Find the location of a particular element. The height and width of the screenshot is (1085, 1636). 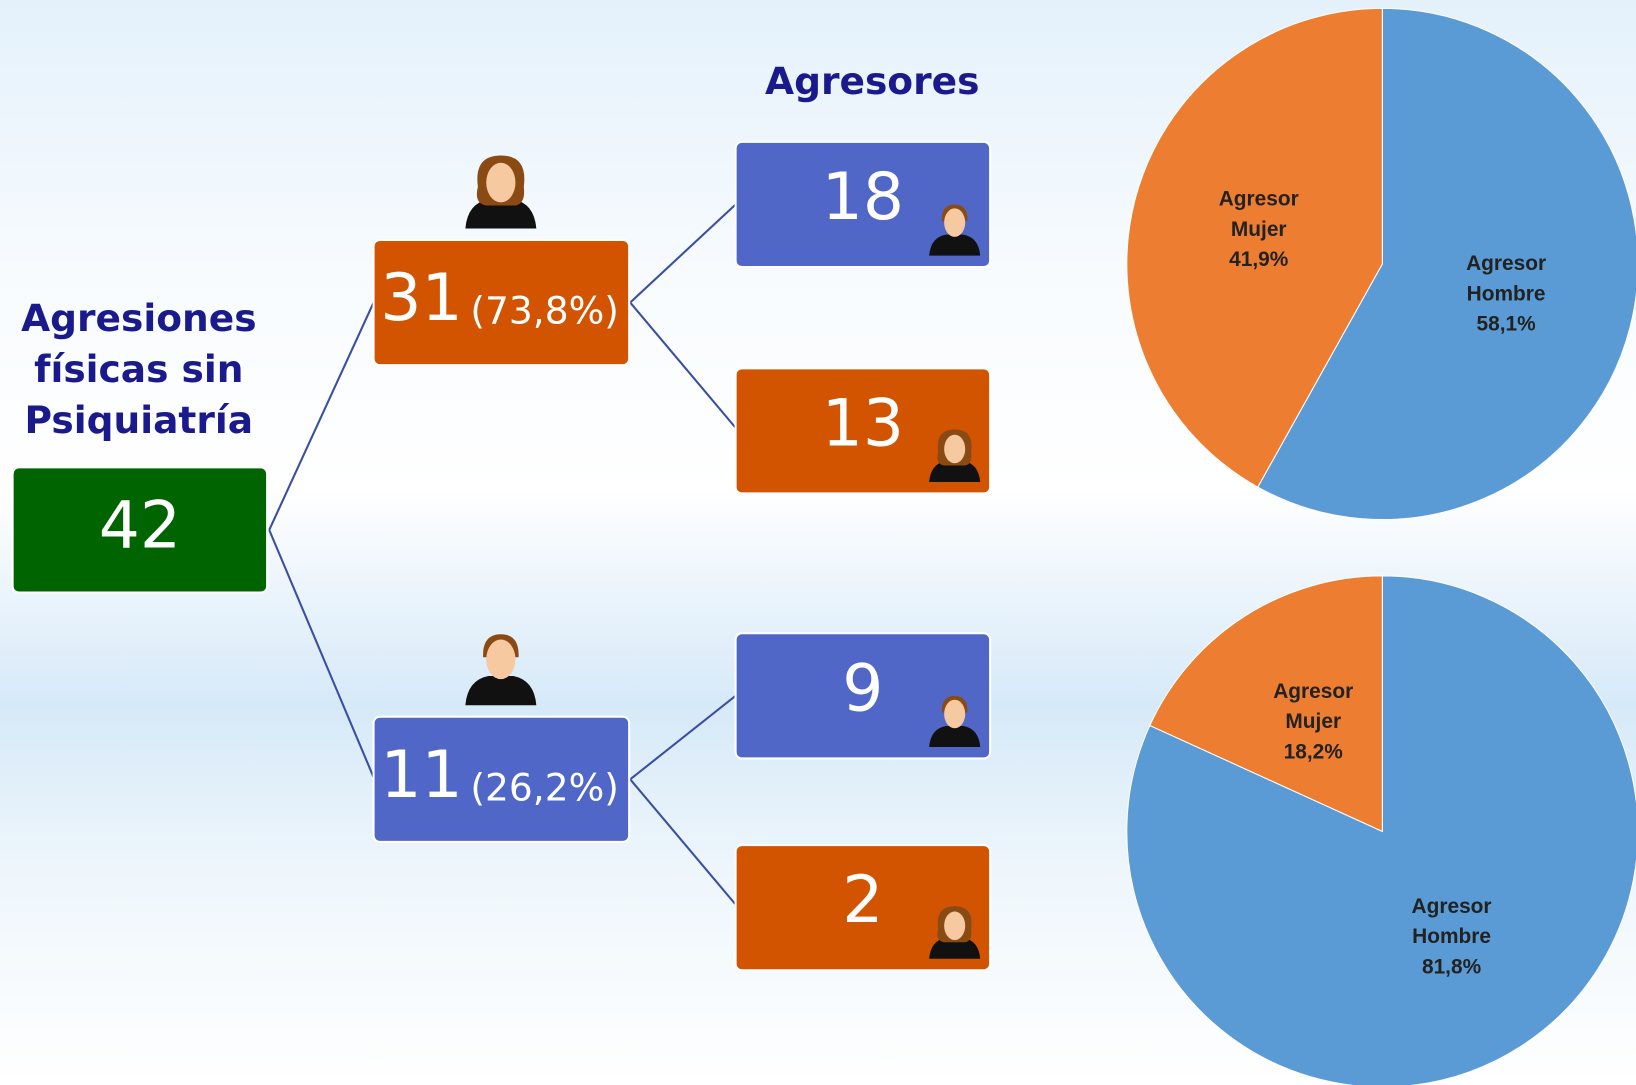

branch-value: 11 is located at coordinates (421, 775).